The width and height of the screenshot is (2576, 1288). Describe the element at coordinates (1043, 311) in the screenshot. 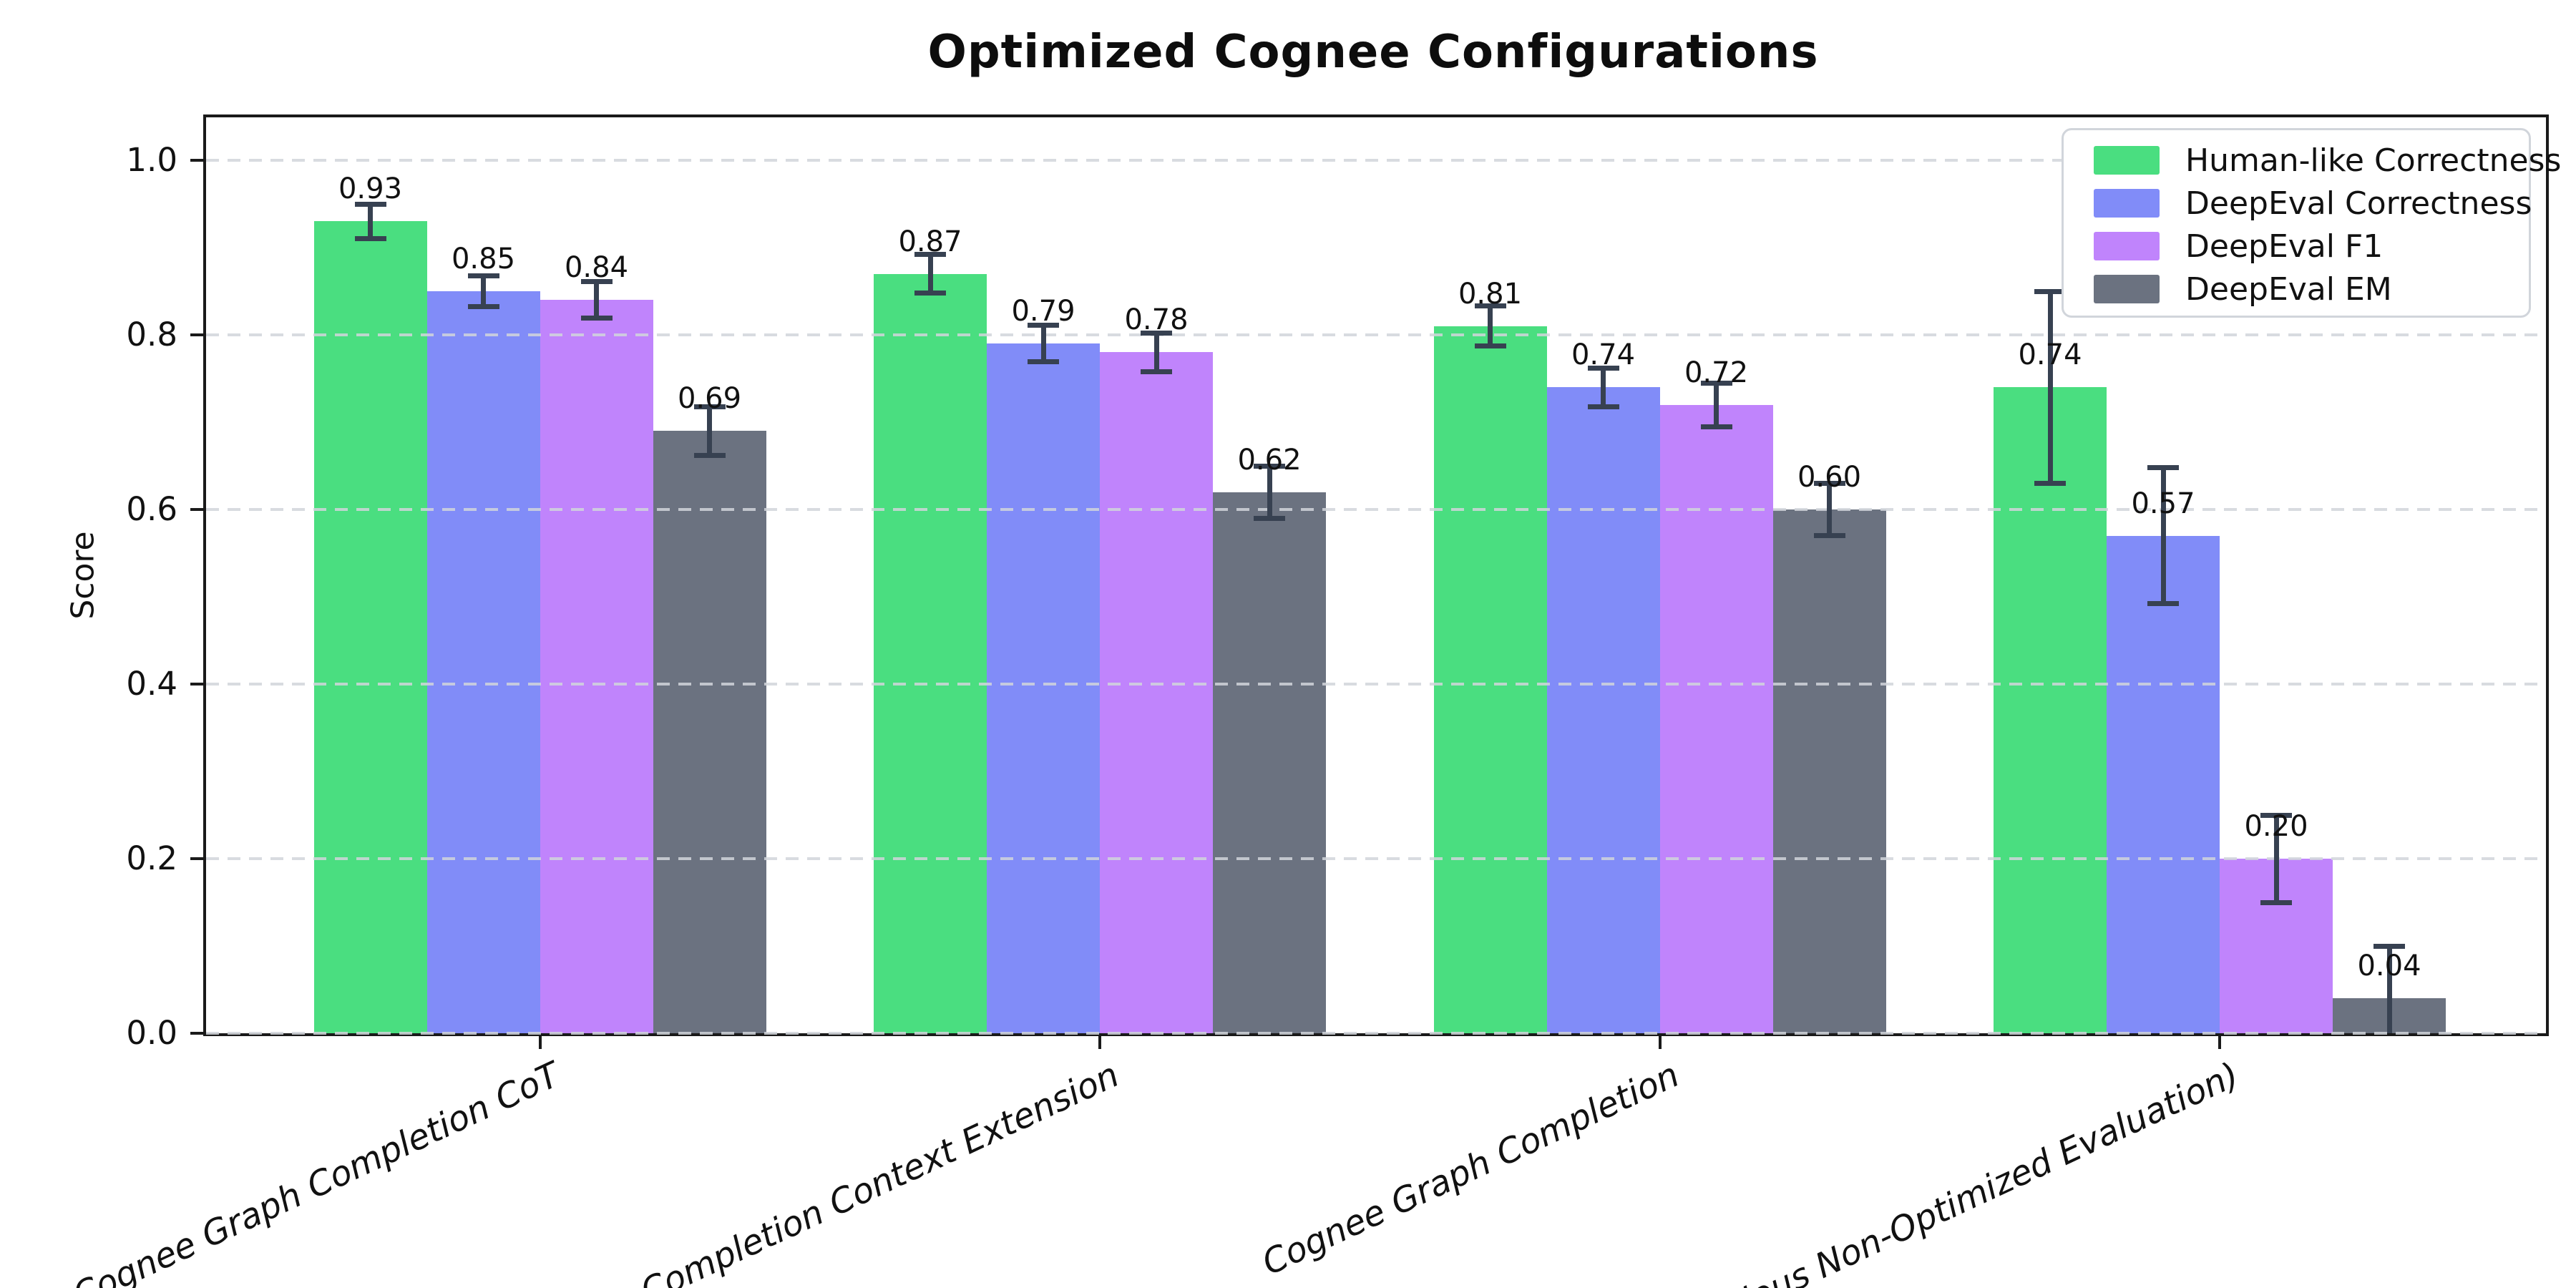

I see `bar-value-label: 0.79` at that location.